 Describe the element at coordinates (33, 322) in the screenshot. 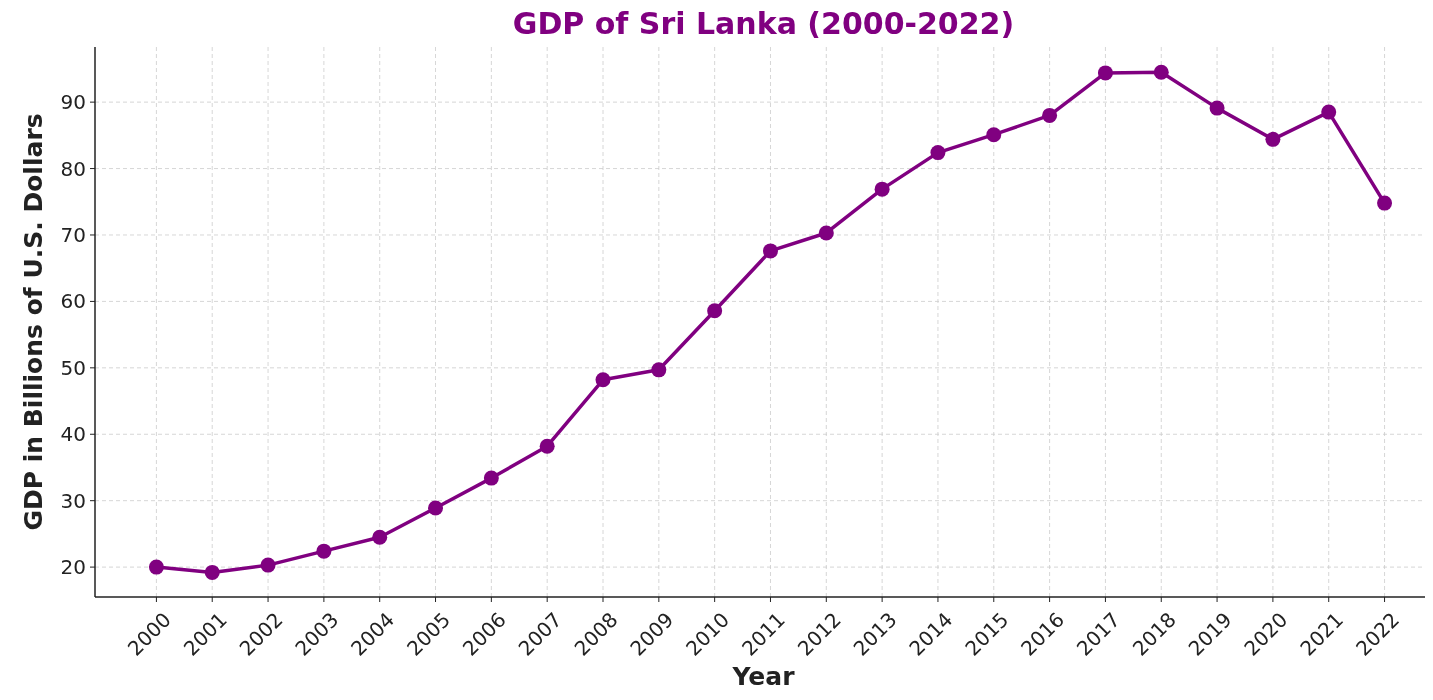

I see `y-axis-title: GDP in Billions of U.S. Dollars` at that location.